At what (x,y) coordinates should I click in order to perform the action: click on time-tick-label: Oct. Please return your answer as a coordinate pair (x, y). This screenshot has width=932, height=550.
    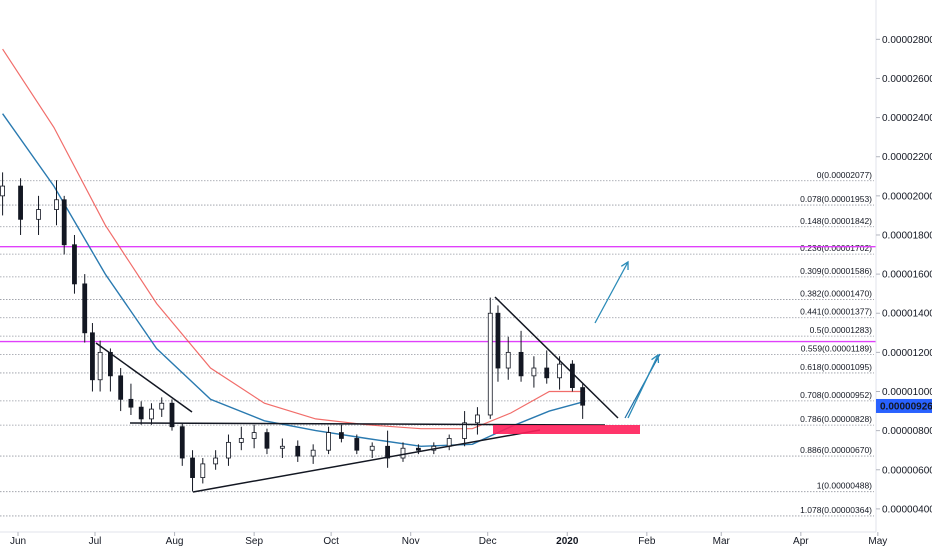
    Looking at the image, I should click on (331, 541).